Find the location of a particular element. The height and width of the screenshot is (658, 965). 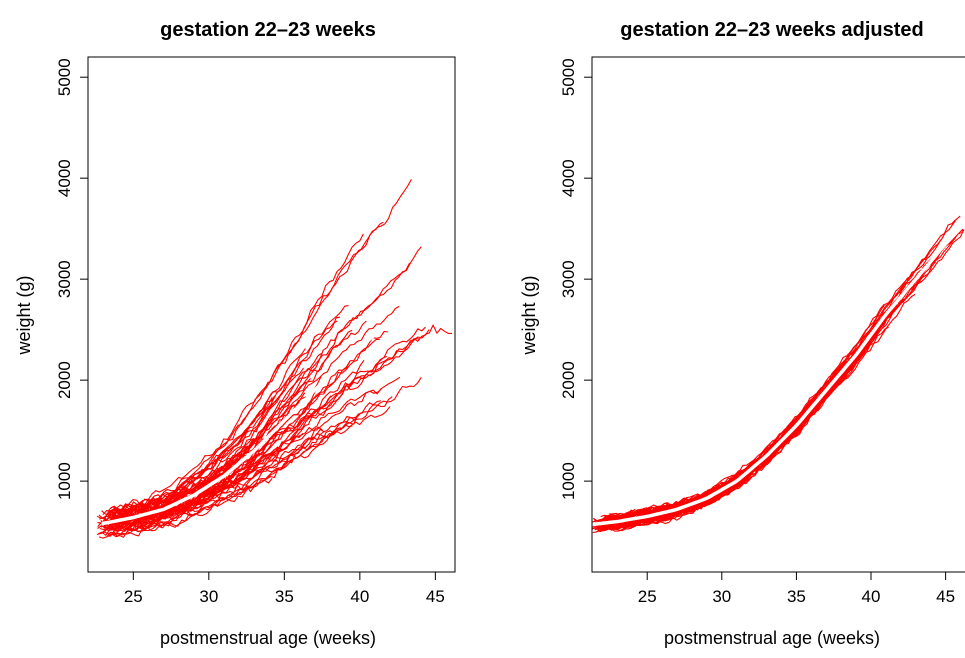

chart-title: gestation 22–23 weeks adjusted is located at coordinates (771, 30).